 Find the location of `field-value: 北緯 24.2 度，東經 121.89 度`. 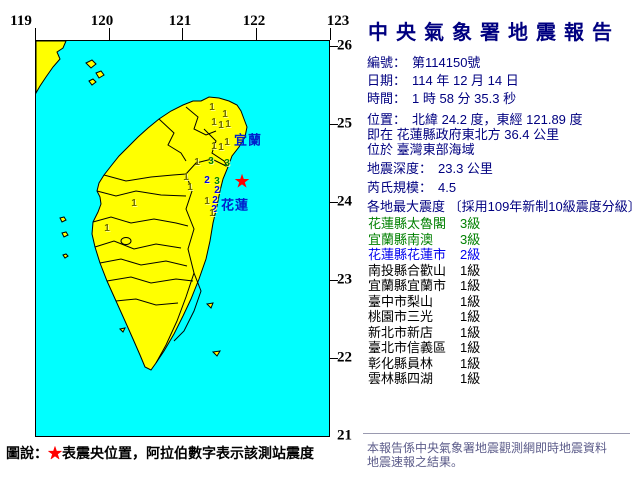

field-value: 北緯 24.2 度，東經 121.89 度 is located at coordinates (497, 119).